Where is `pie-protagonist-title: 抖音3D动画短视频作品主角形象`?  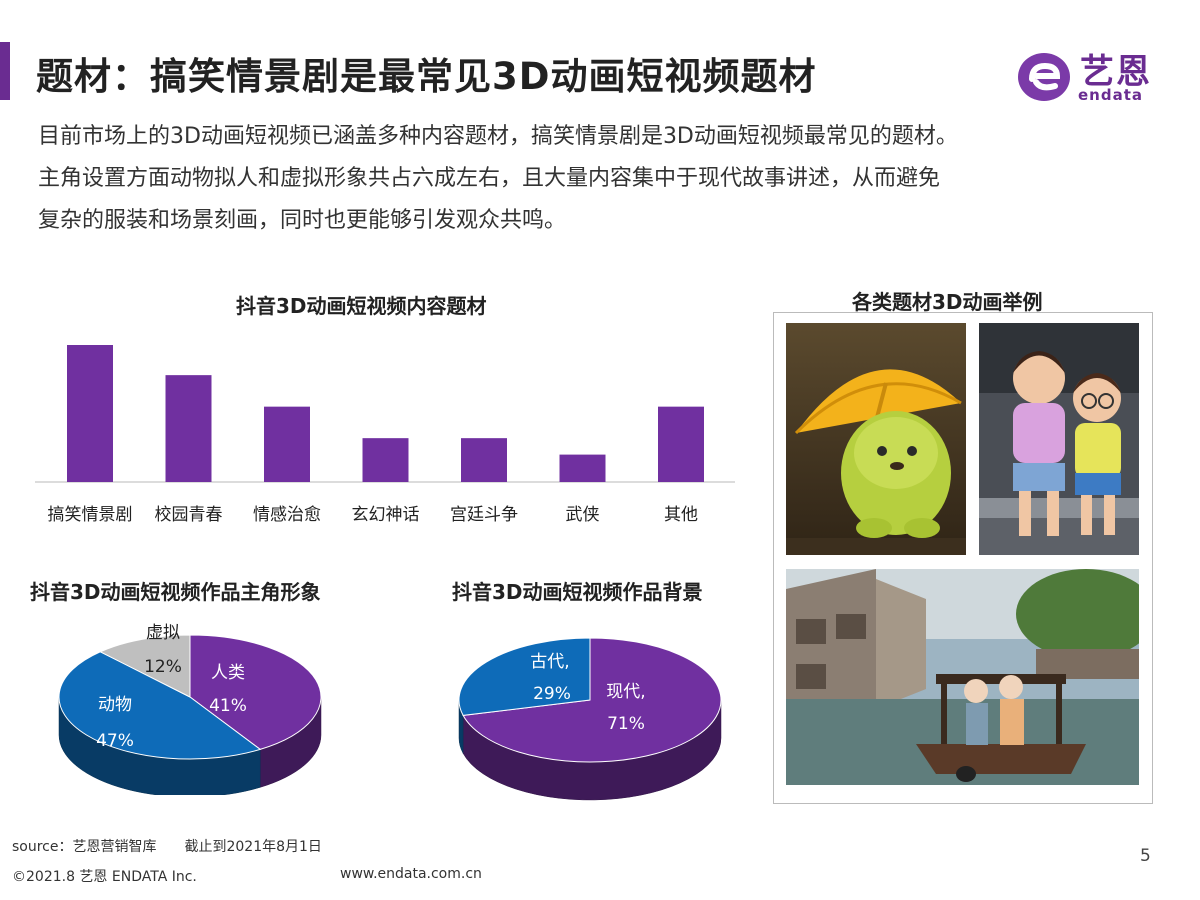
pie-protagonist-title: 抖音3D动画短视频作品主角形象 is located at coordinates (175, 592).